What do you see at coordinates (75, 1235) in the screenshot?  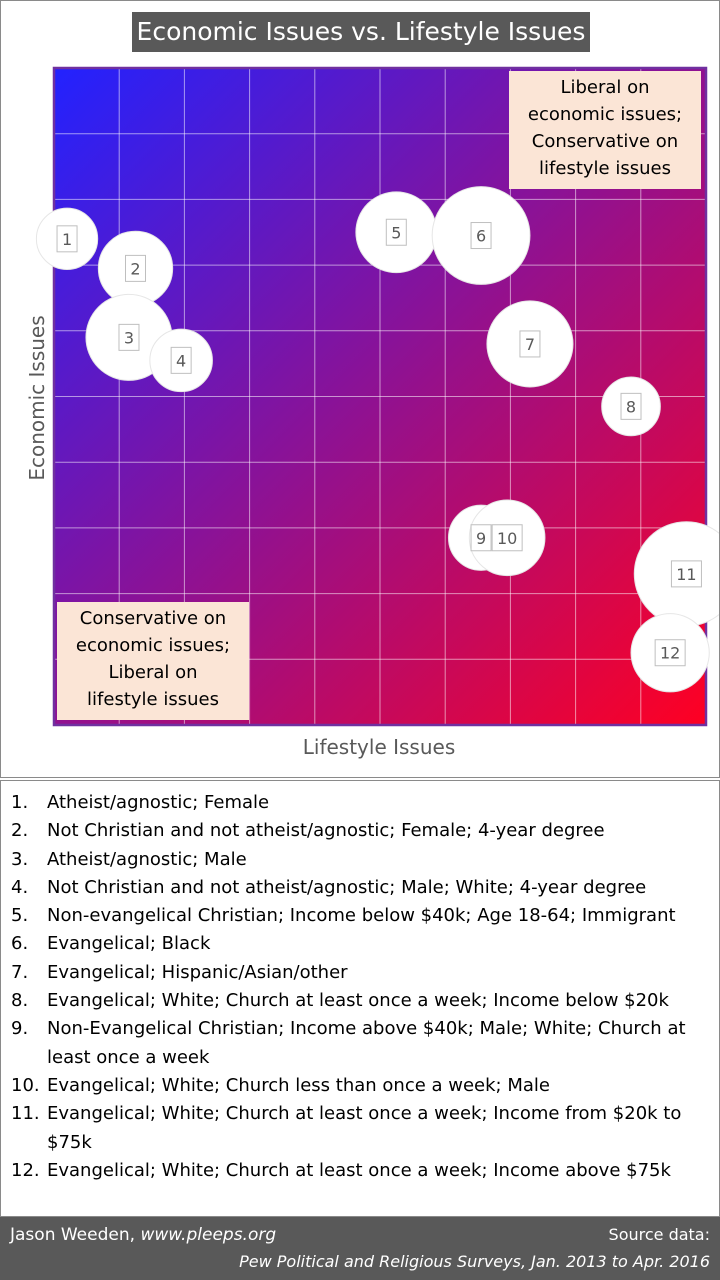 I see `author-name: Jason Weeden,` at bounding box center [75, 1235].